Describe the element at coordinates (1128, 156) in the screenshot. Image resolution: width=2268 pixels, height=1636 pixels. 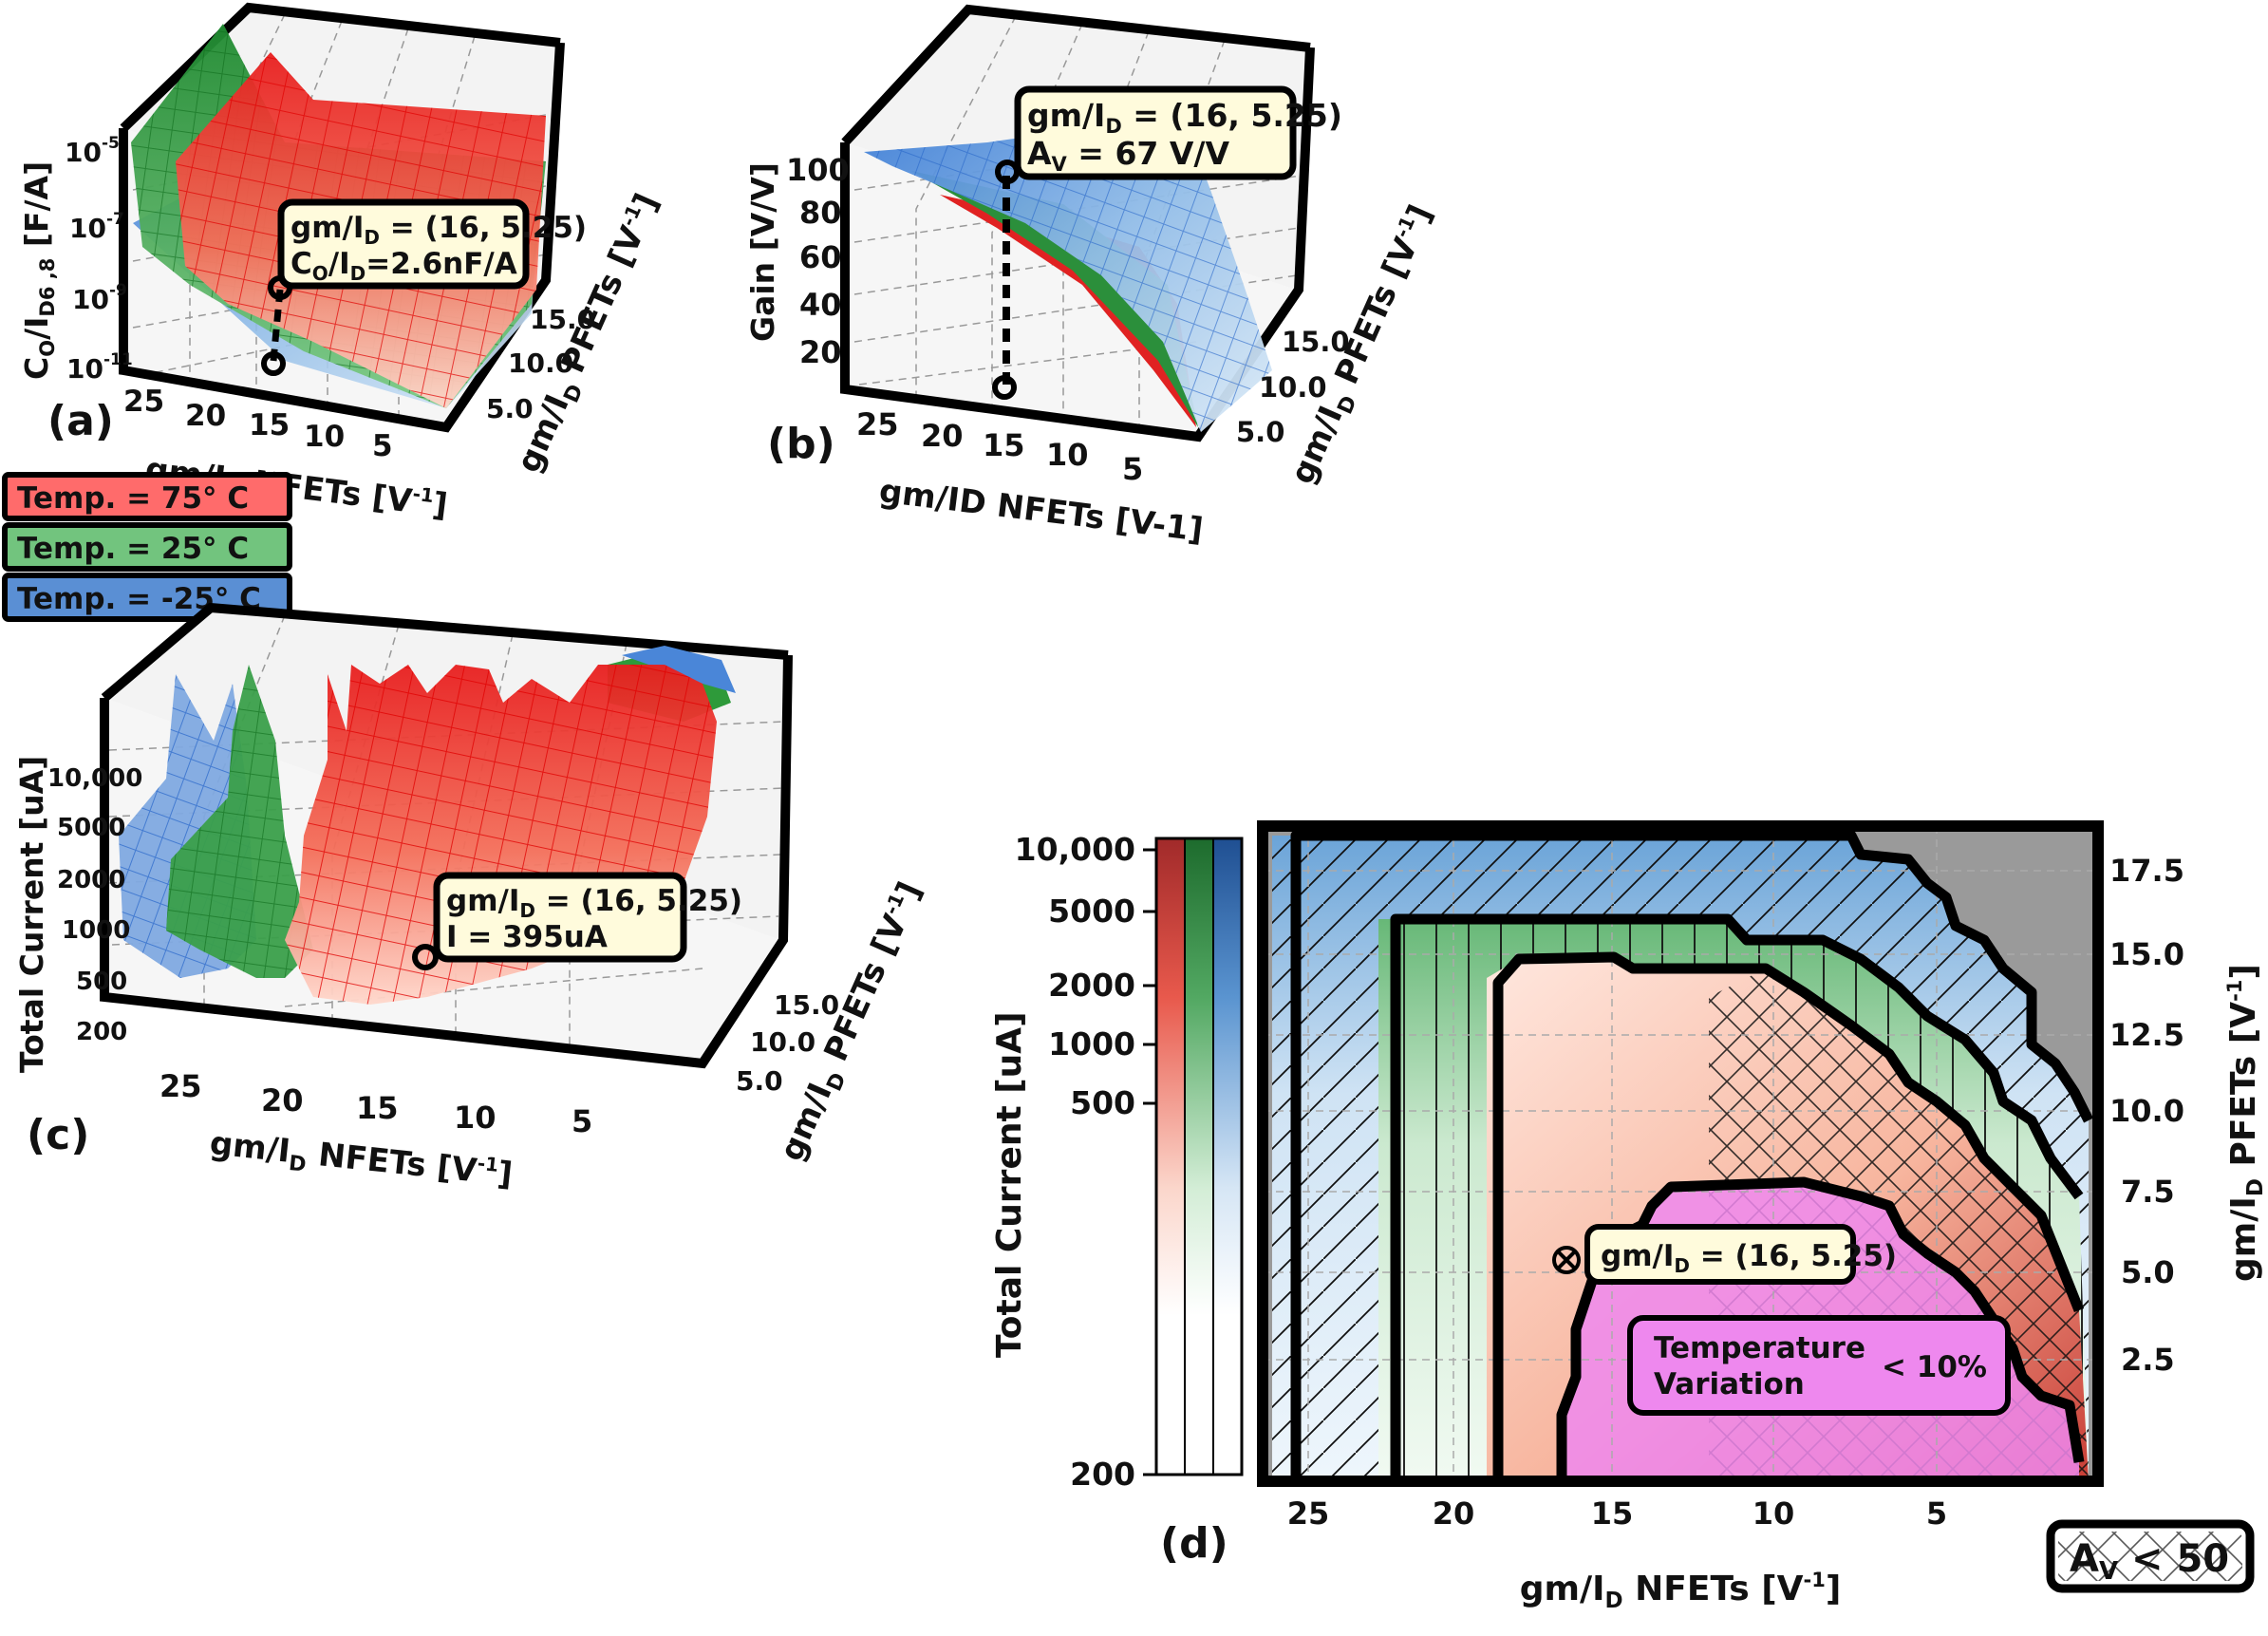
I see `annotation-b-line2: AV = 67 V/V` at that location.